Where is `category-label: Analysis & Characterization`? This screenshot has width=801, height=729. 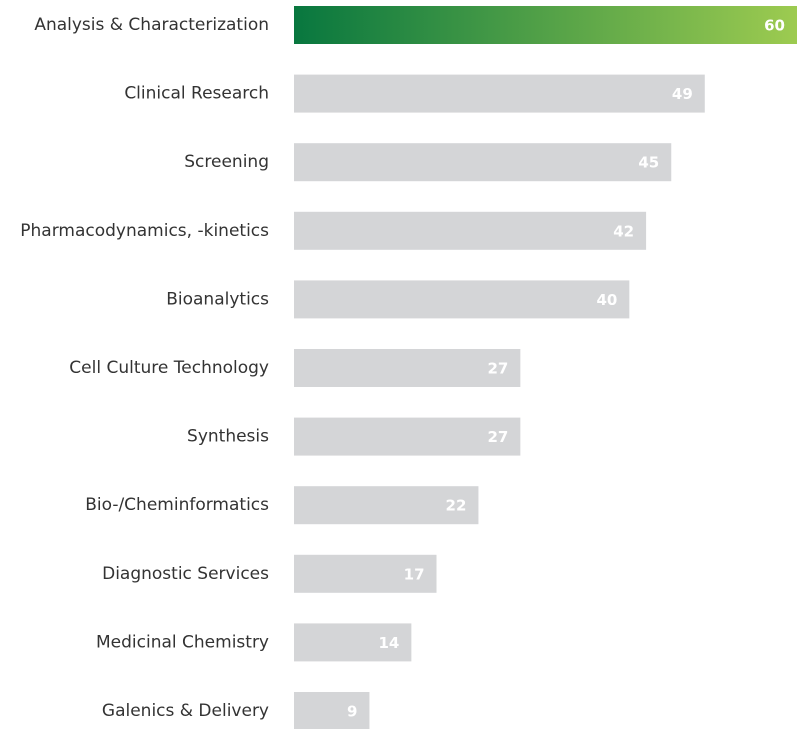 category-label: Analysis & Characterization is located at coordinates (151, 25).